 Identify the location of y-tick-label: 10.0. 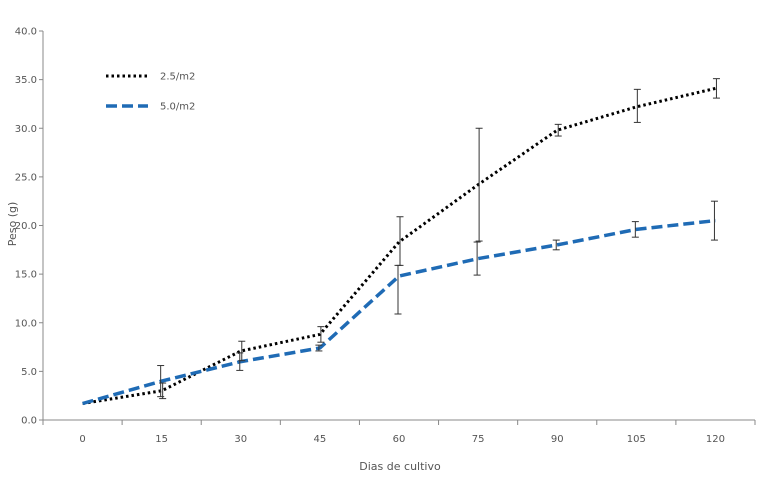
(26, 323).